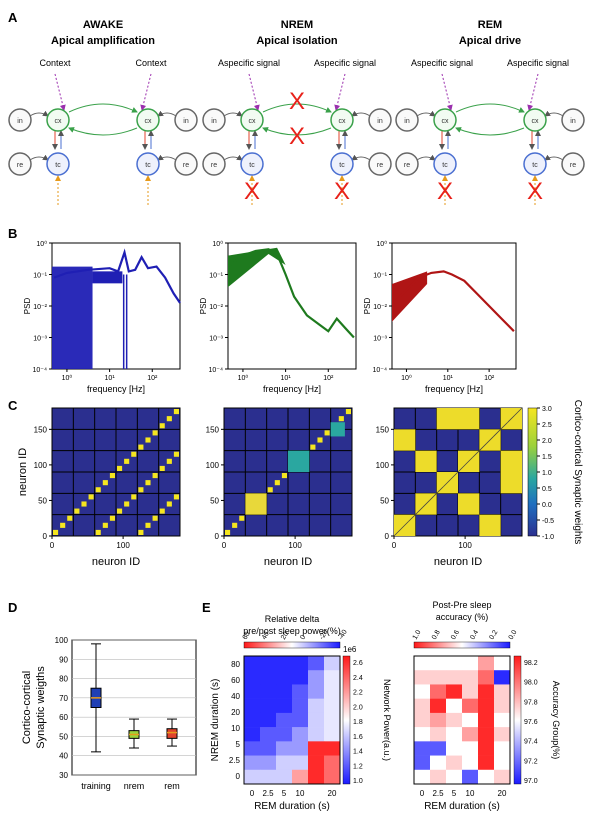 The width and height of the screenshot is (606, 832). I want to click on ytick-label: 10⁻³, so click(380, 339).